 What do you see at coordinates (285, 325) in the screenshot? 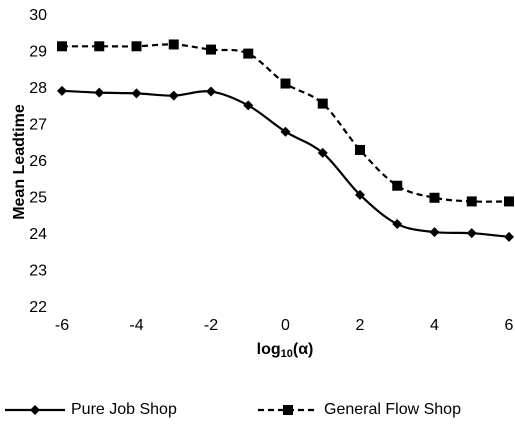
I see `x-tick-label: 0` at bounding box center [285, 325].